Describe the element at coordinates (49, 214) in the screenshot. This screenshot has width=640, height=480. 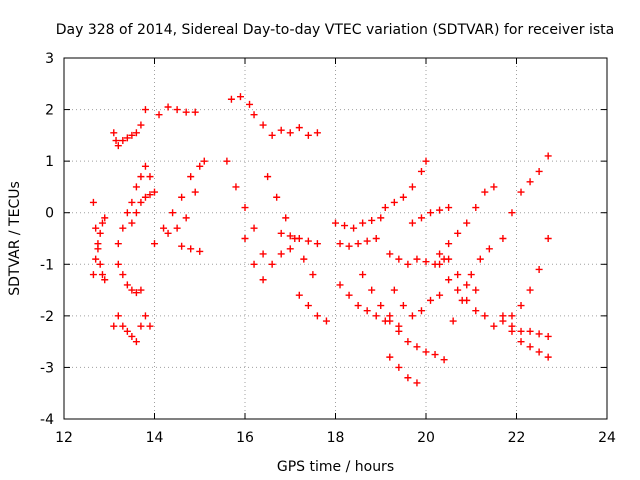
I see `y-tick-label-0: 0` at that location.